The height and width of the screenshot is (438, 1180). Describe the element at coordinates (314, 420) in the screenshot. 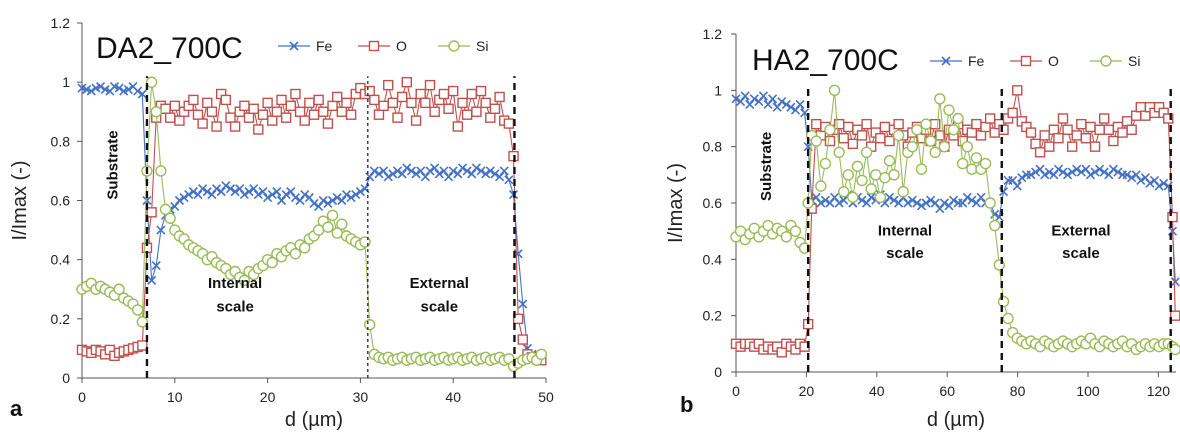

I see `x-axis-label: d (µm)` at that location.